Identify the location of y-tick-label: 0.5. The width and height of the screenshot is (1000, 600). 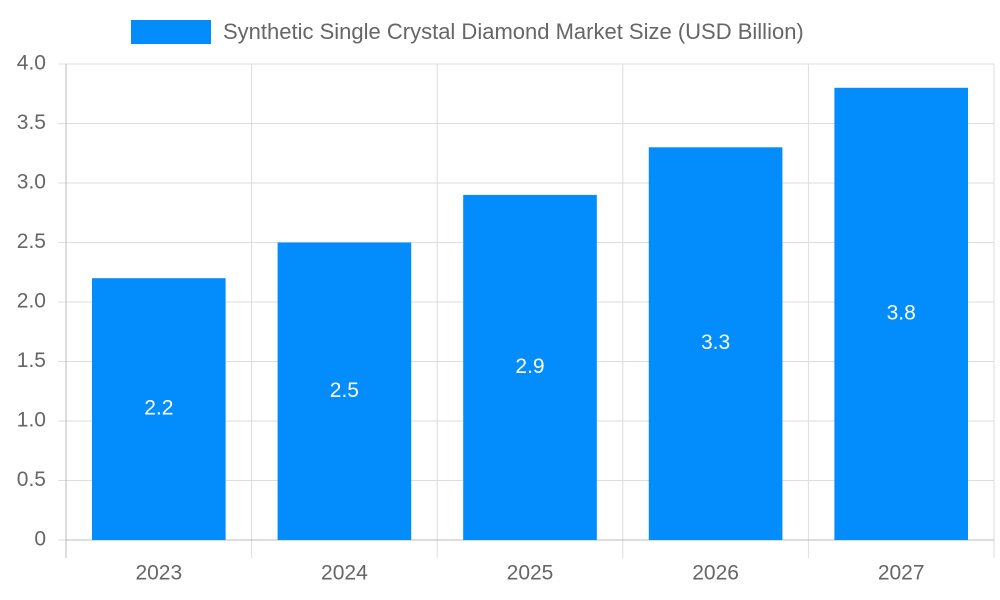
(31, 479).